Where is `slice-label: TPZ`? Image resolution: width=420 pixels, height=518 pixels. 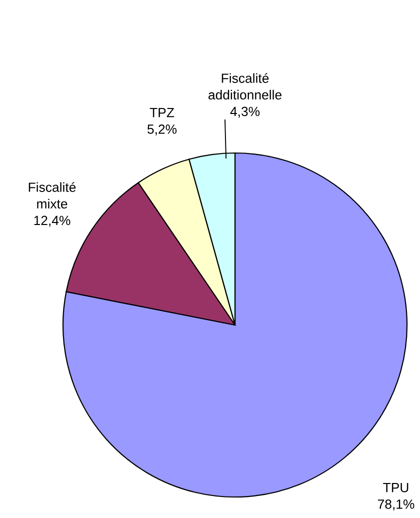
slice-label: TPZ is located at coordinates (162, 113).